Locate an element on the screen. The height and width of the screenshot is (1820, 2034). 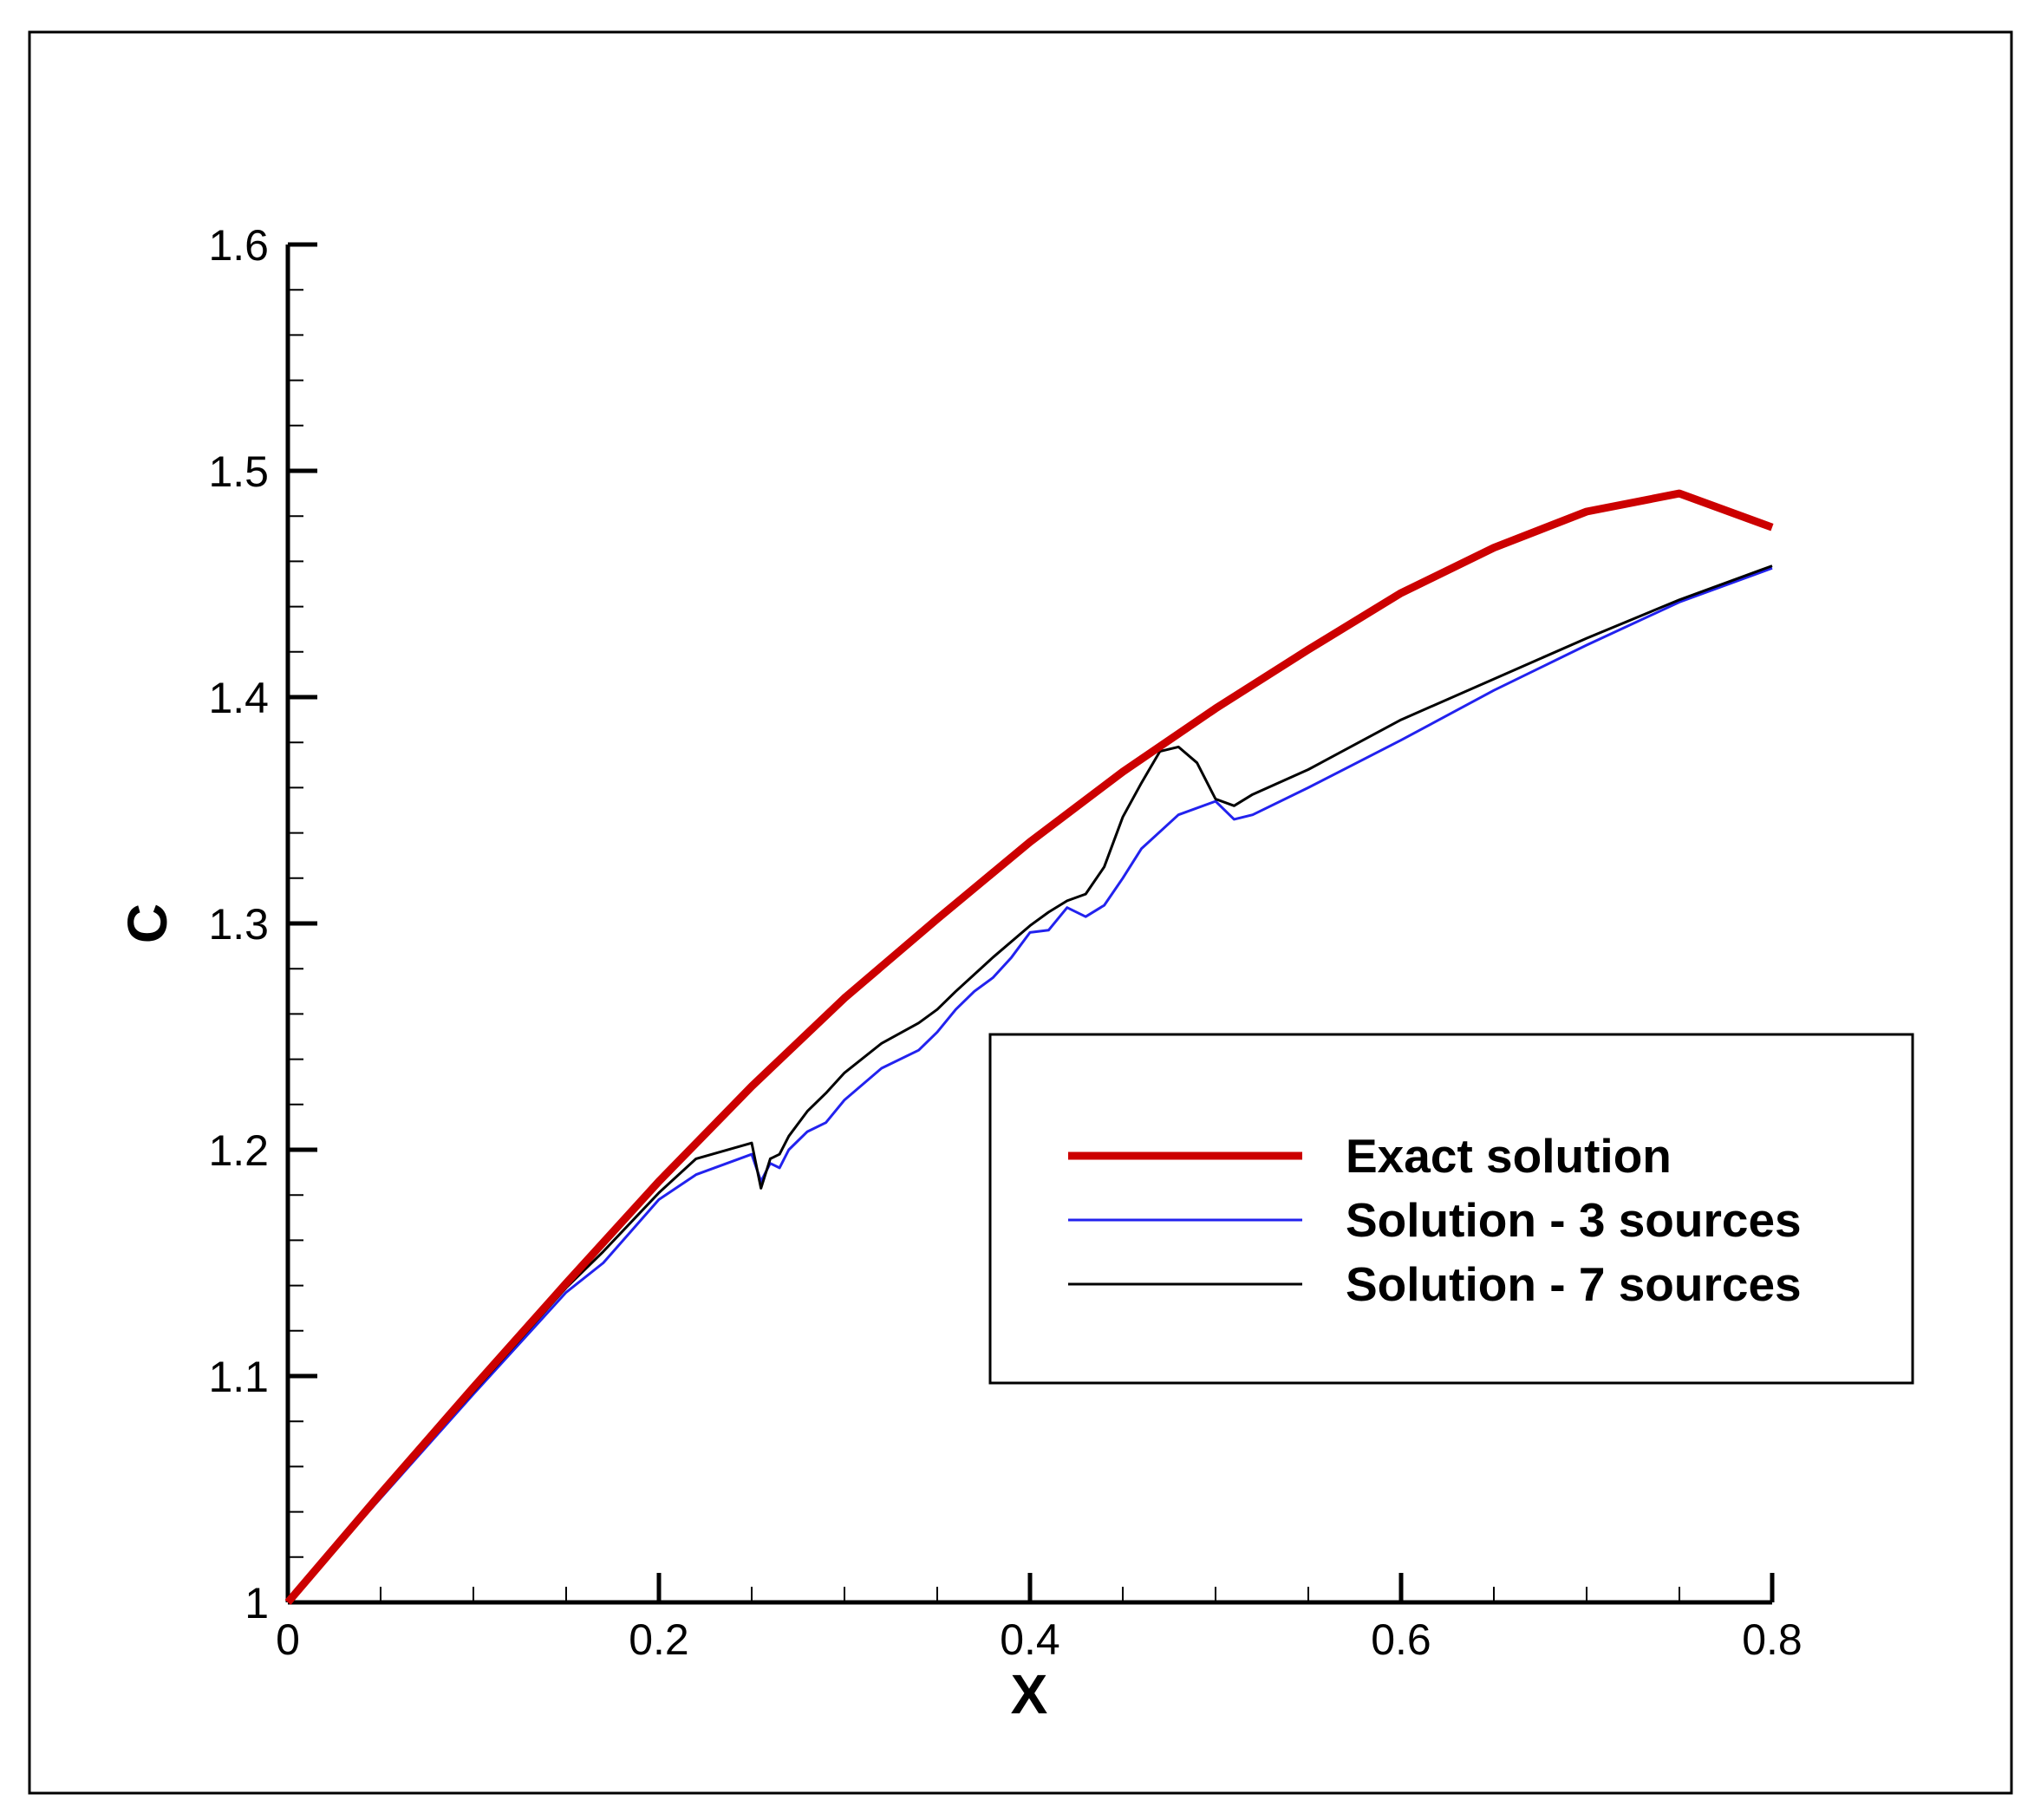
y-tick-label: 1.3 is located at coordinates (238, 924).